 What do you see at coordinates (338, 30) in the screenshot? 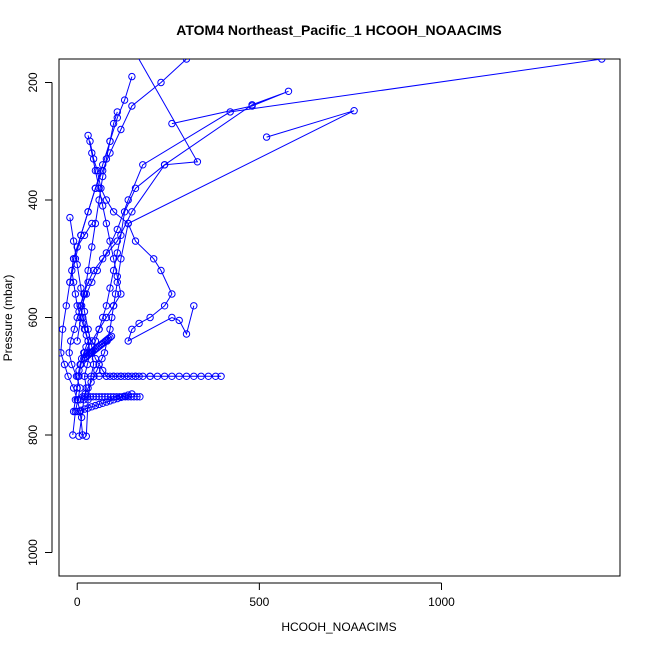
I see `chart-title: ATOM4 Northeast_Pacific_1 HCOOH_NOAACIMS` at bounding box center [338, 30].